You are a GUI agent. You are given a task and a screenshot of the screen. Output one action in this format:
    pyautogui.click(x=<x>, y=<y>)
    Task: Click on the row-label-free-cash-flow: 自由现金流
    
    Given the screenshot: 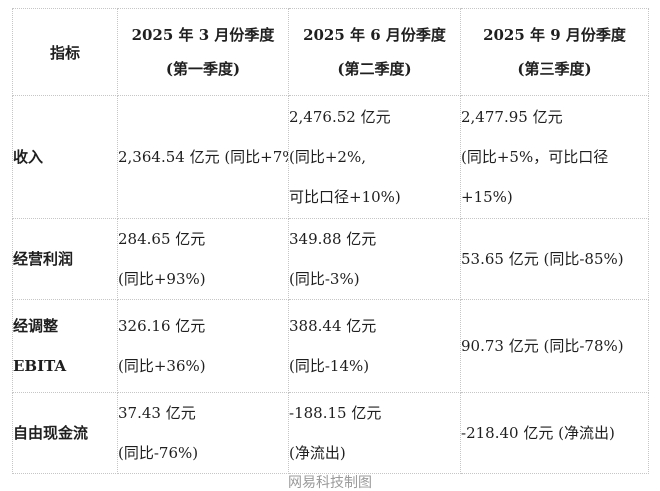 What is the action you would take?
    pyautogui.click(x=65, y=433)
    